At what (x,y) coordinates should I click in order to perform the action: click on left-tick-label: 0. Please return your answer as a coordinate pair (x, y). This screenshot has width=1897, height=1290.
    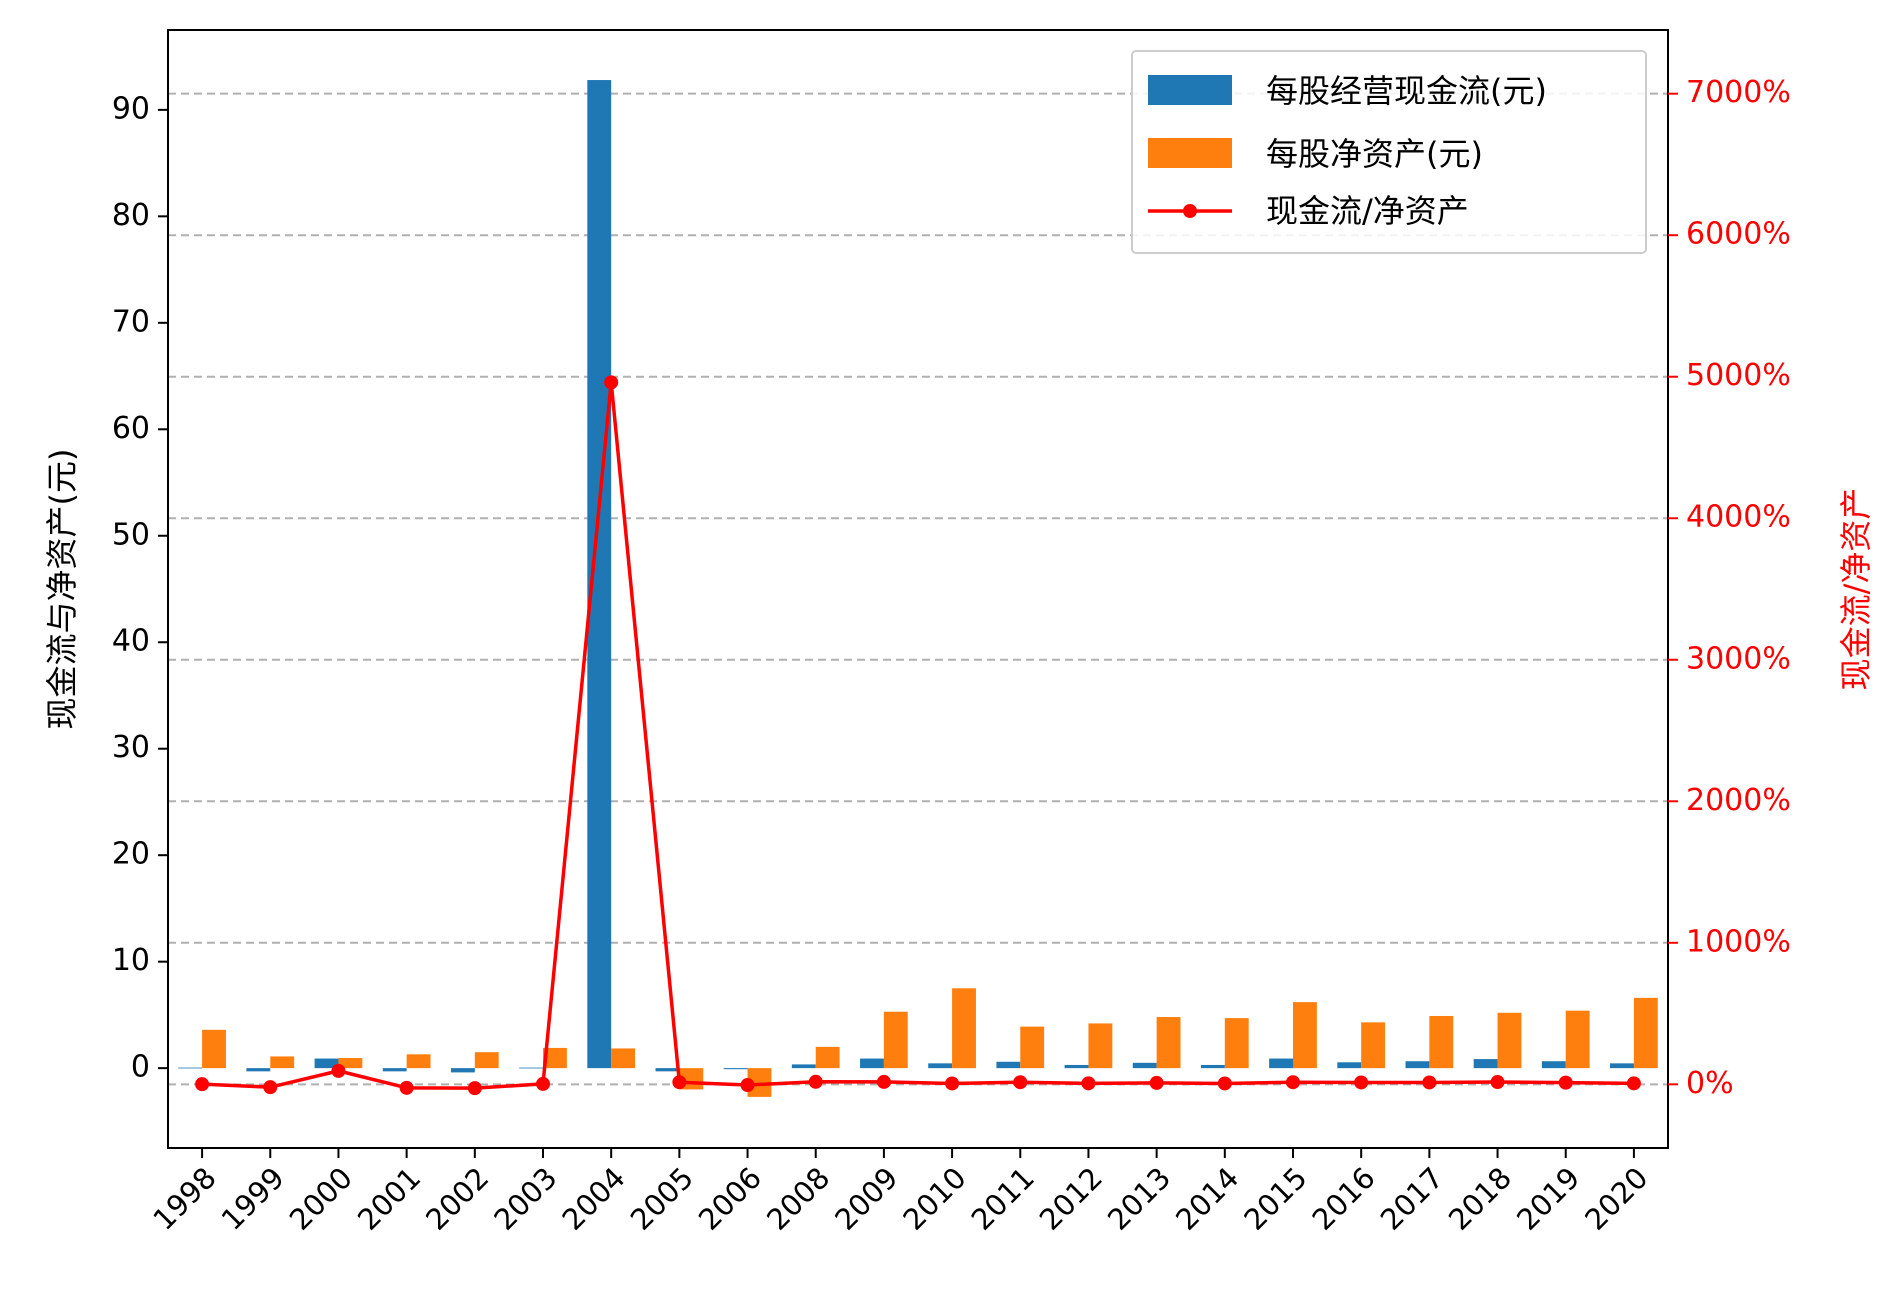
    Looking at the image, I should click on (140, 1067).